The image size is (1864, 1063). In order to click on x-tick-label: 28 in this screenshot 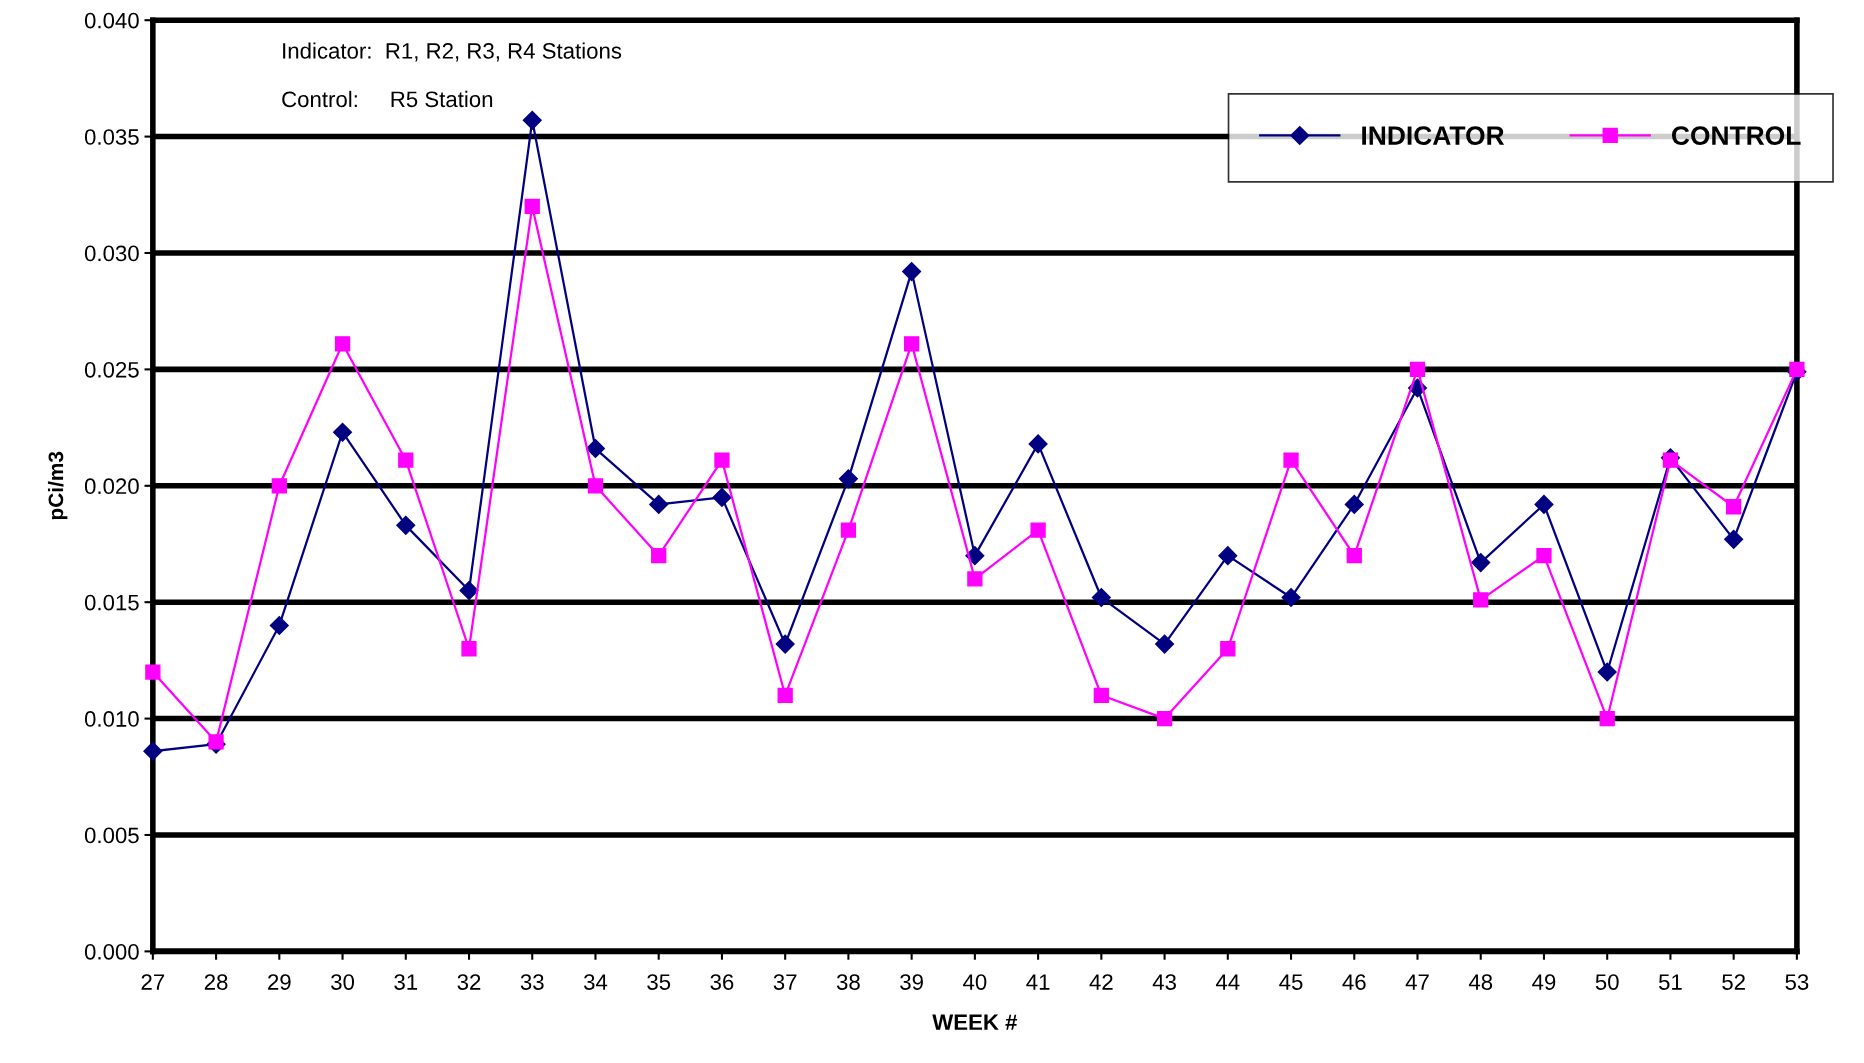, I will do `click(216, 982)`.